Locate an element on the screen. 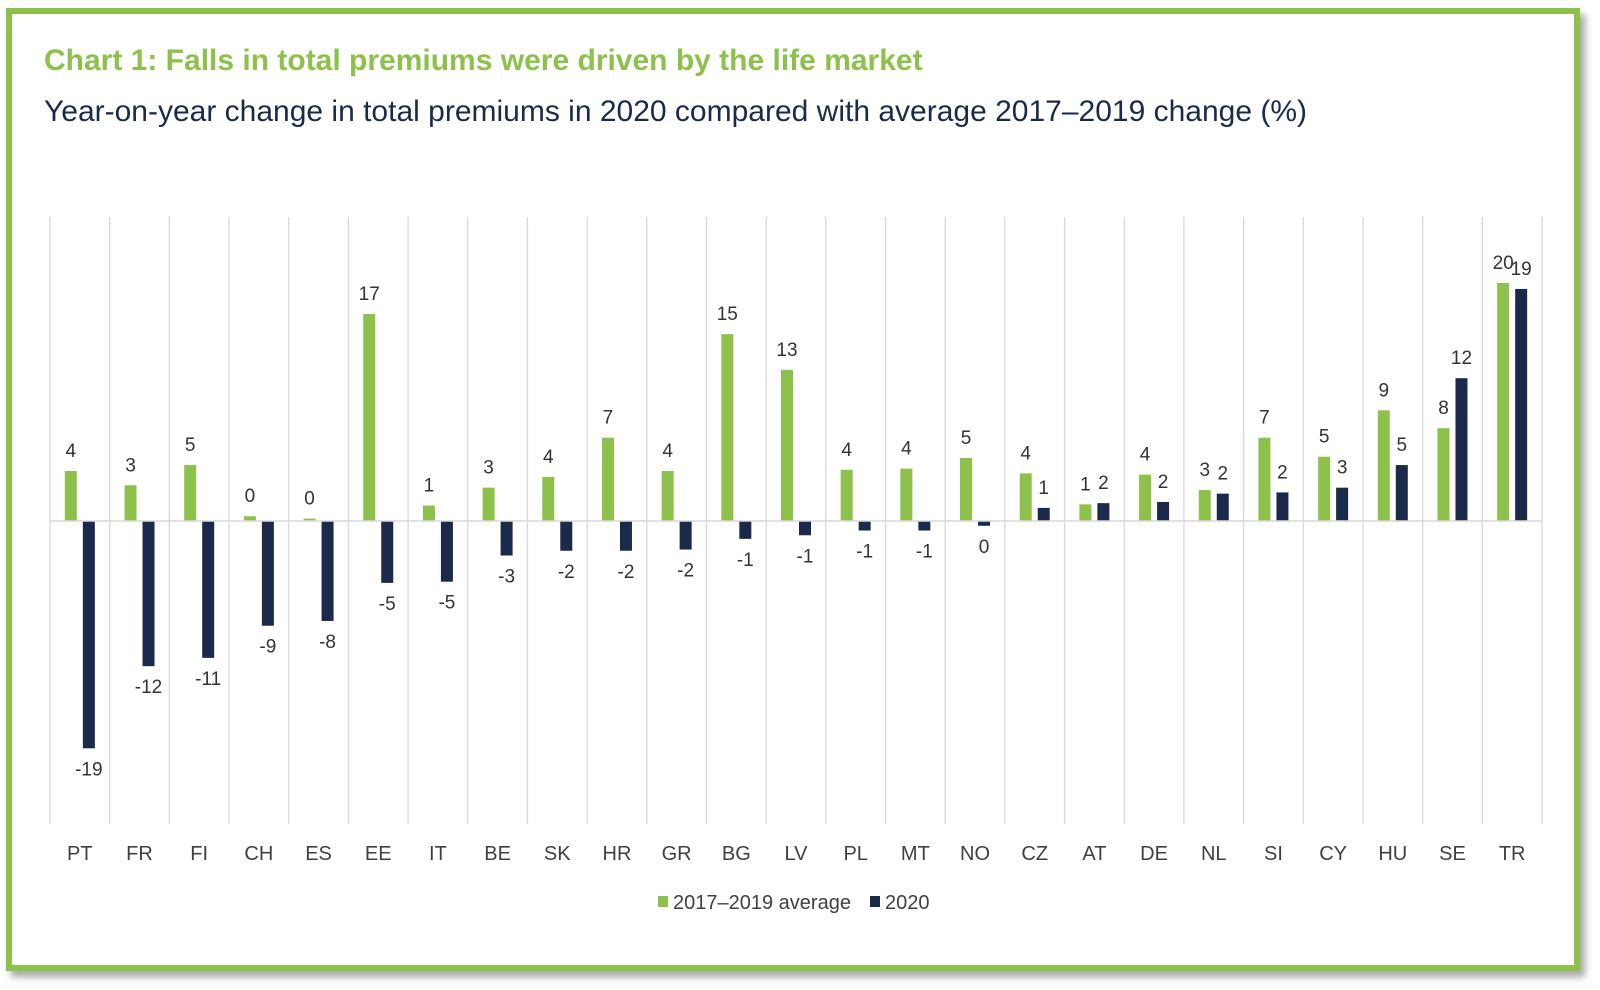 This screenshot has width=1600, height=990. tick-label-hu: HU is located at coordinates (1392, 854).